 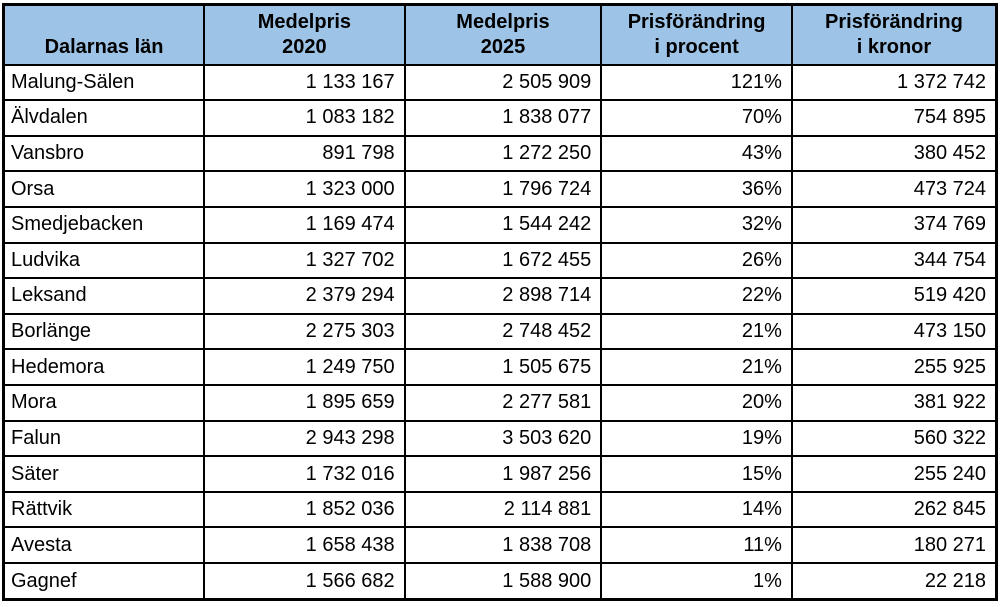 What do you see at coordinates (894, 34) in the screenshot?
I see `header-prisforandring-kronor: Prisförändring i kronor` at bounding box center [894, 34].